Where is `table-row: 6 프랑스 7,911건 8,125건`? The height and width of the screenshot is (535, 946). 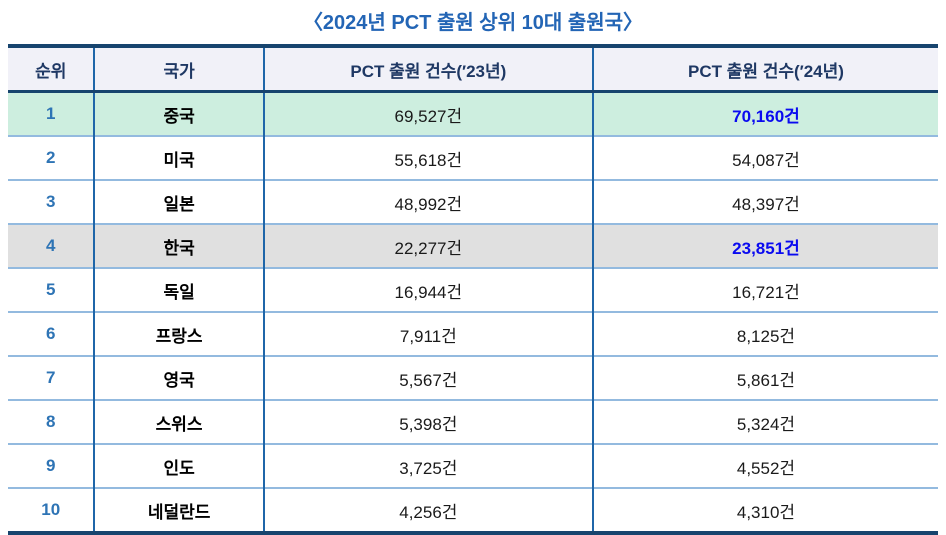 table-row: 6 프랑스 7,911건 8,125건 is located at coordinates (473, 333).